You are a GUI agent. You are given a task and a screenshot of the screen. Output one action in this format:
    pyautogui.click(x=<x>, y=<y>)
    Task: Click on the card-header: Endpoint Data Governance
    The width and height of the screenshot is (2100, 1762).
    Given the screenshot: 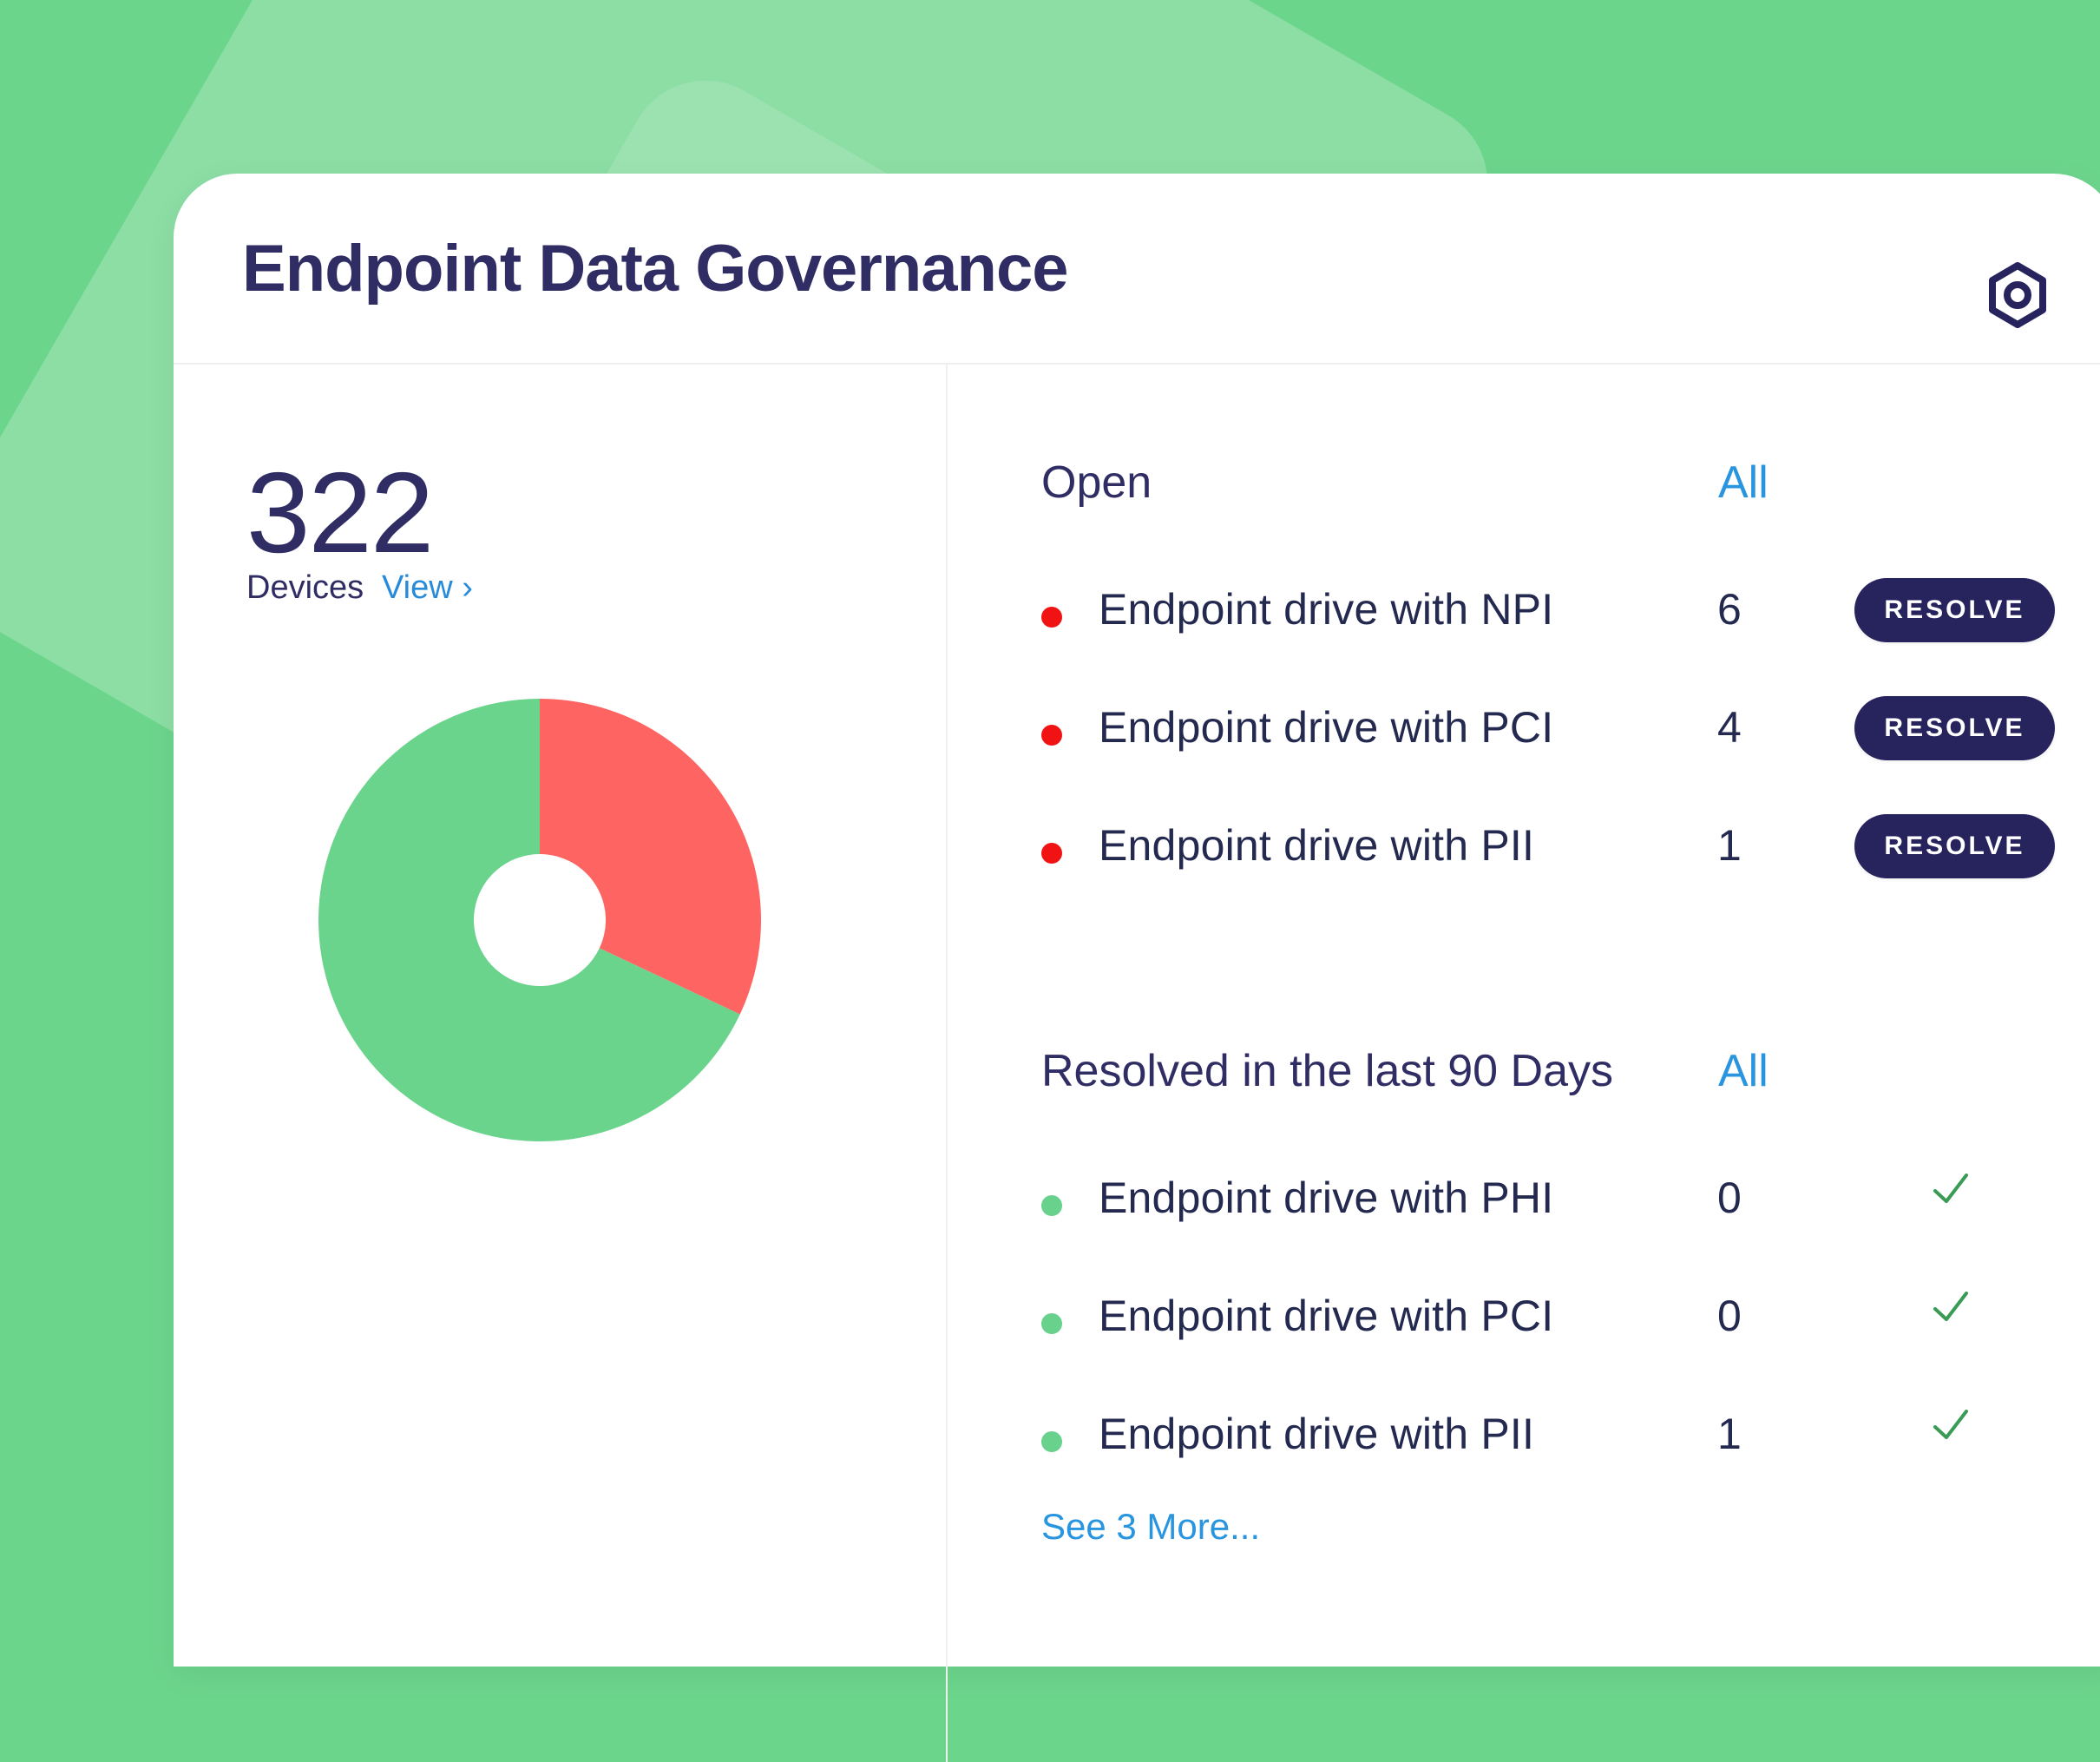 What is the action you would take?
    pyautogui.click(x=1137, y=269)
    